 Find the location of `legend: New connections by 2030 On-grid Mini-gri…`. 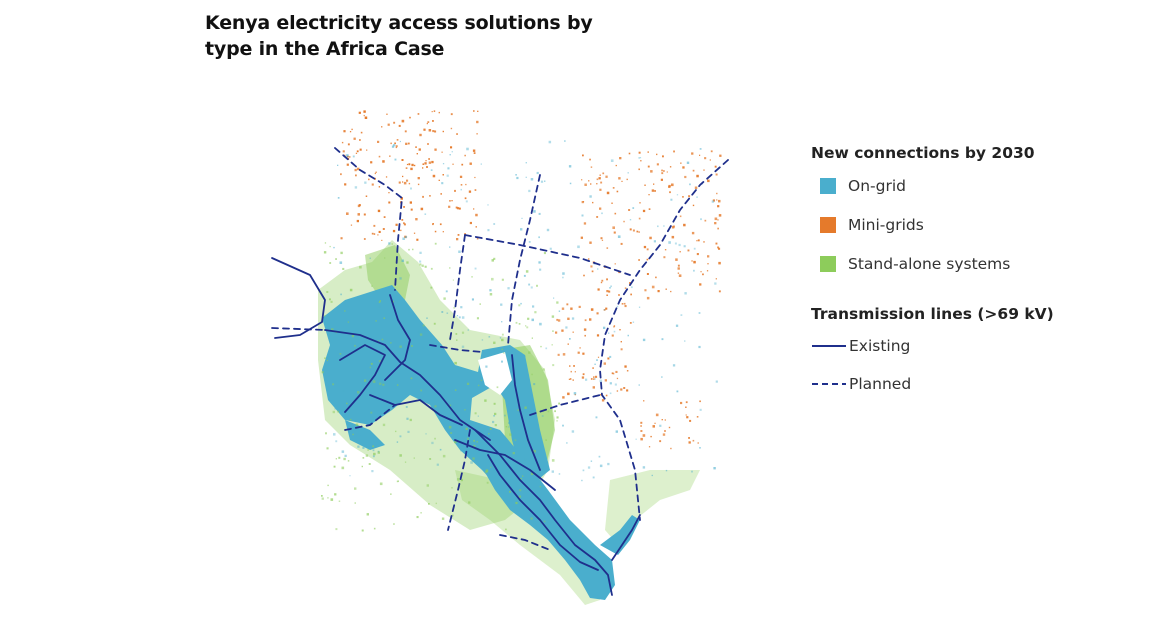

legend: New connections by 2030 On-grid Mini-gri… is located at coordinates (976, 271).